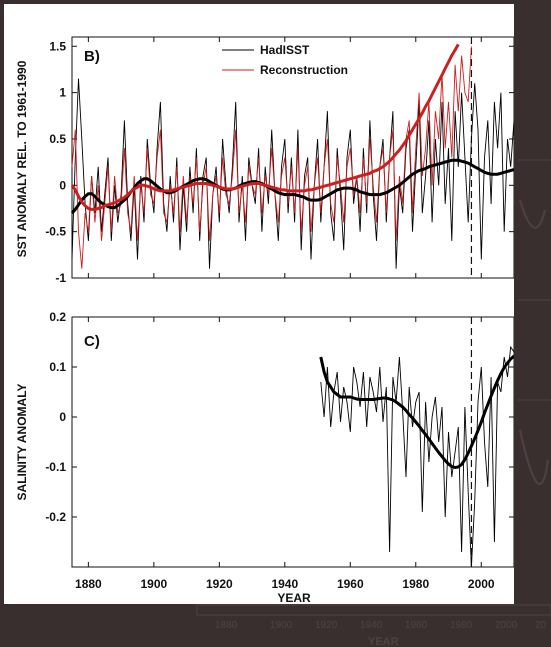 This screenshot has height=647, width=551. Describe the element at coordinates (22, 442) in the screenshot. I see `panel-c-ylabel: SALINITY ANOMALY` at that location.